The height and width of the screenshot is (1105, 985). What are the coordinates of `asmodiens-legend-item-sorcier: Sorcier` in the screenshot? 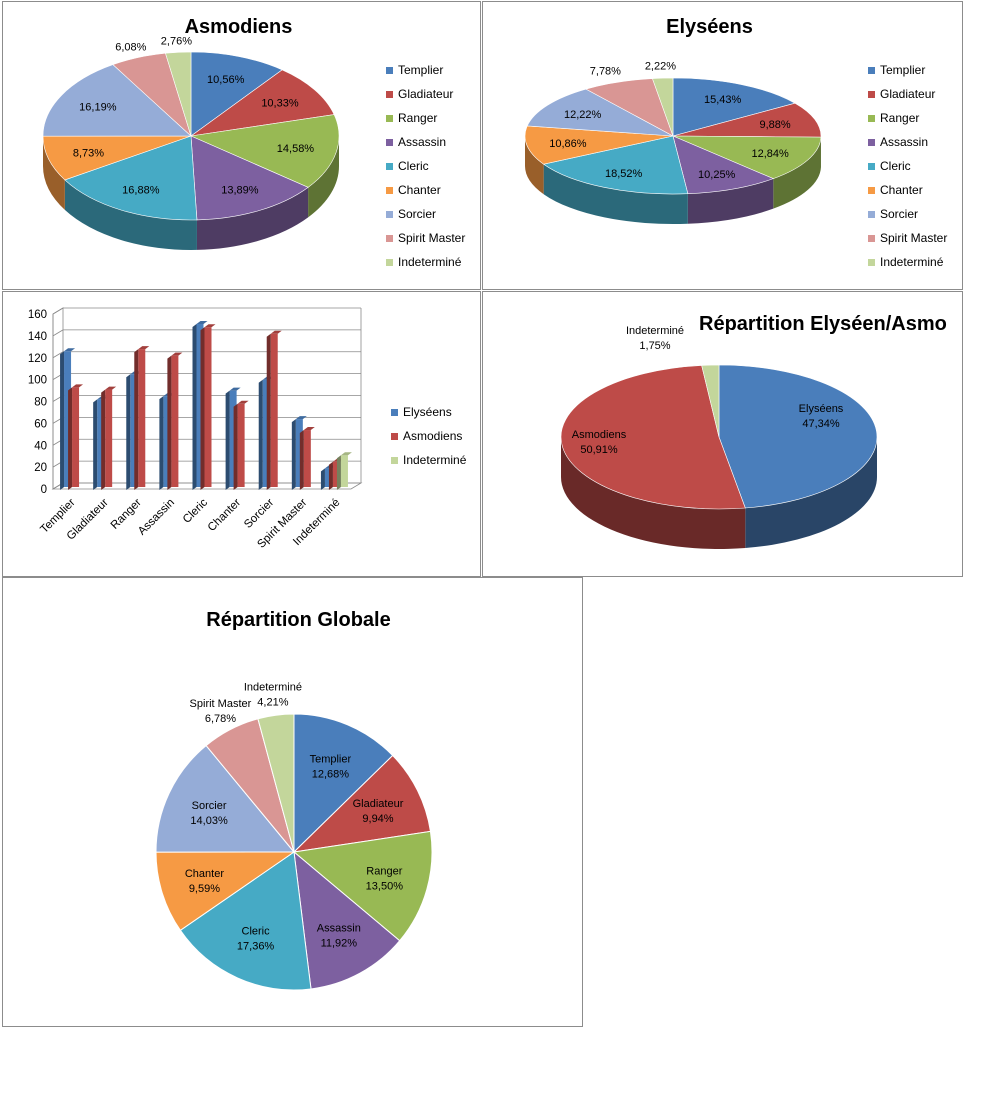 It's located at (425, 214).